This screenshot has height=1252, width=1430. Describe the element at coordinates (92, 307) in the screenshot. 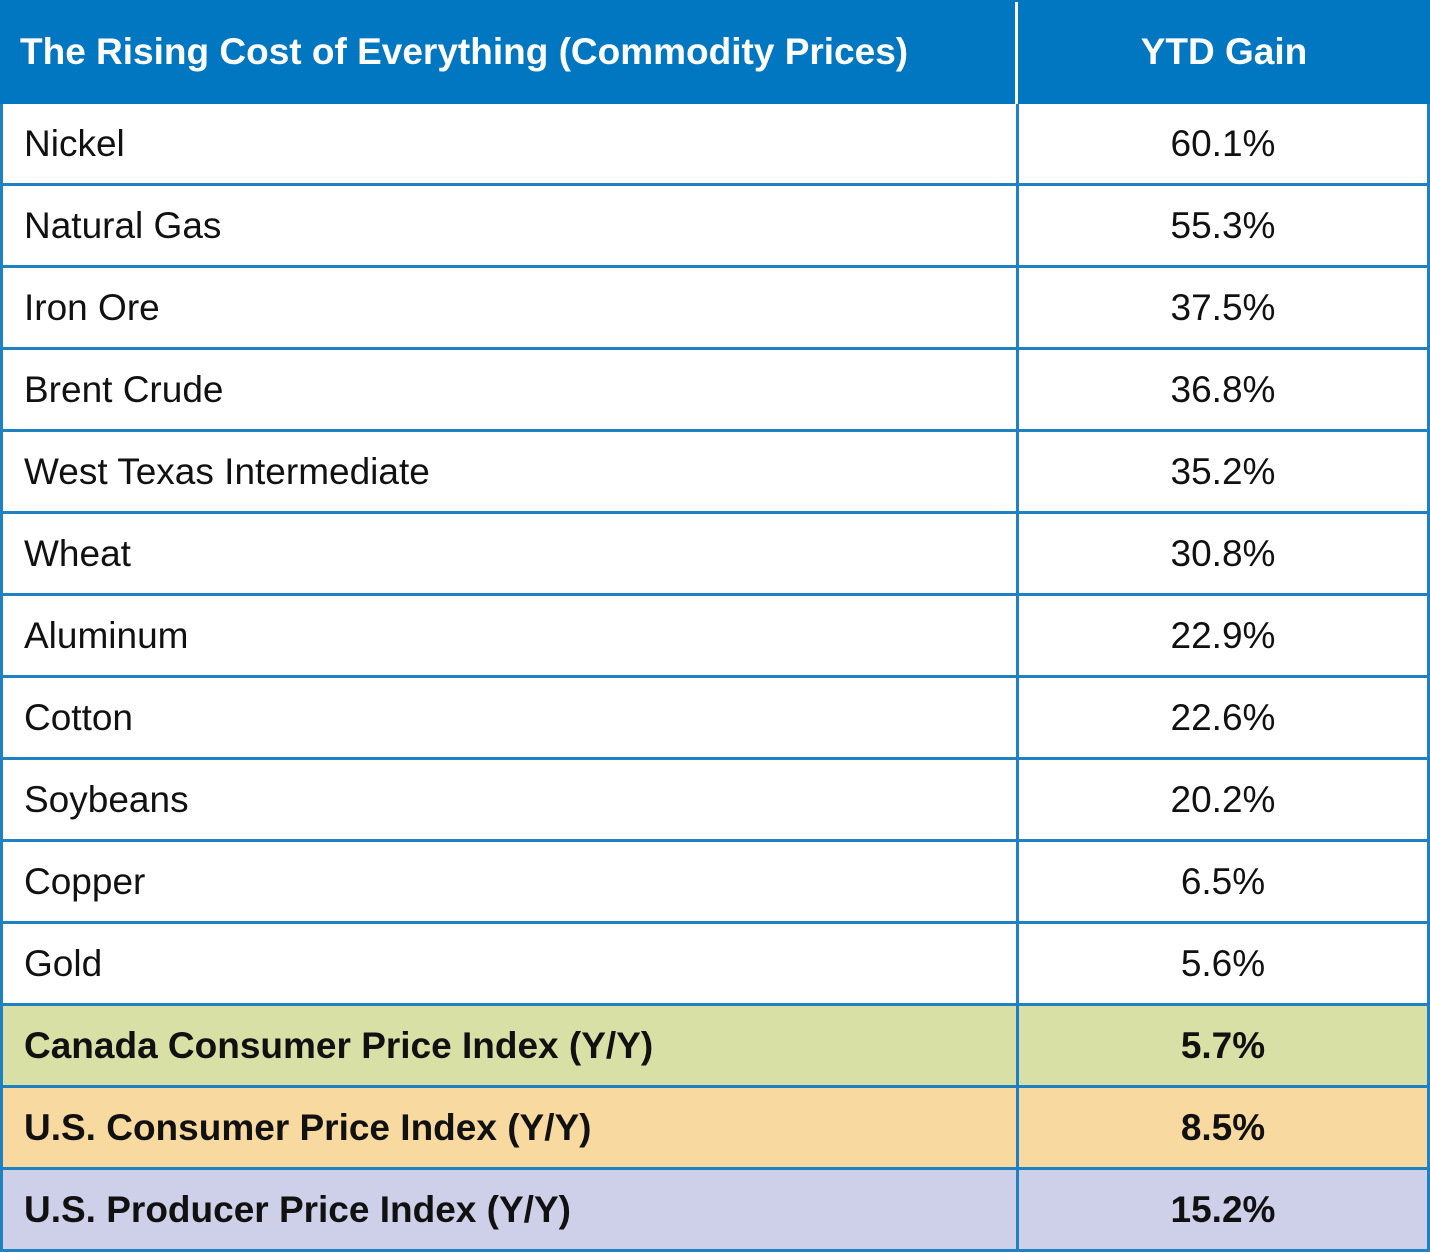

I see `row-label: Iron Ore` at that location.